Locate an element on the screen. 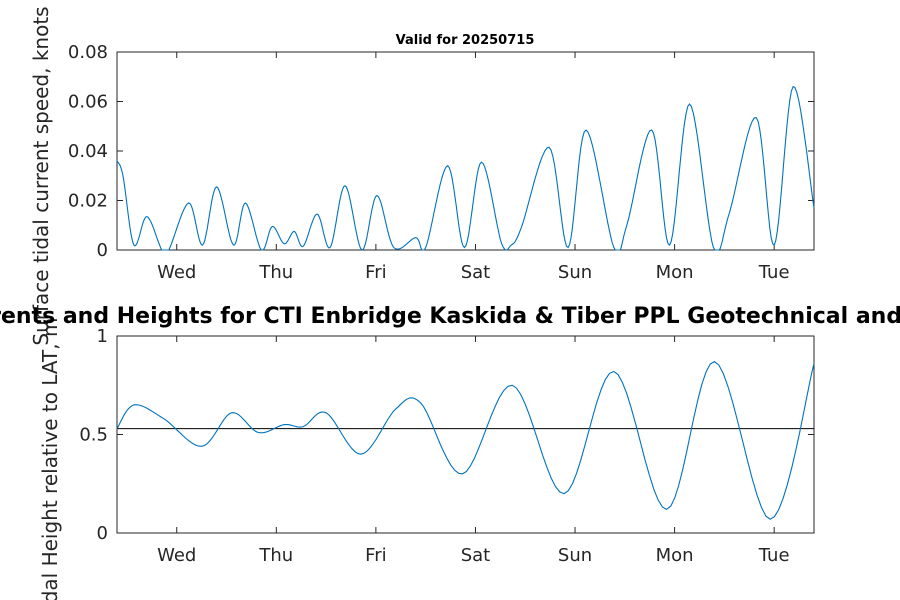 The image size is (900, 600). y-tick-label: 1 is located at coordinates (102, 336).